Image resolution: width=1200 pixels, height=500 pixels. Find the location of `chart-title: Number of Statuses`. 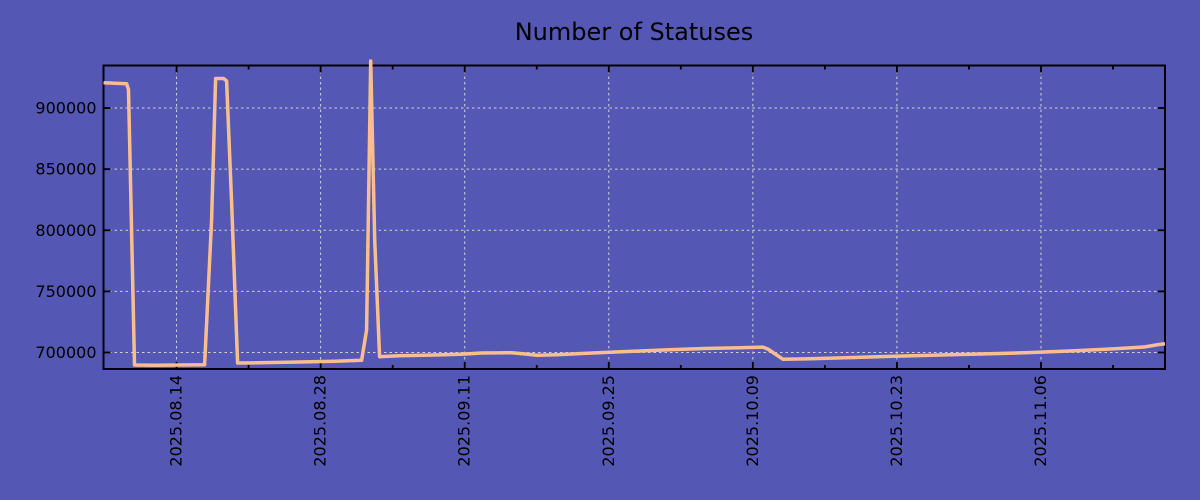

chart-title: Number of Statuses is located at coordinates (634, 32).